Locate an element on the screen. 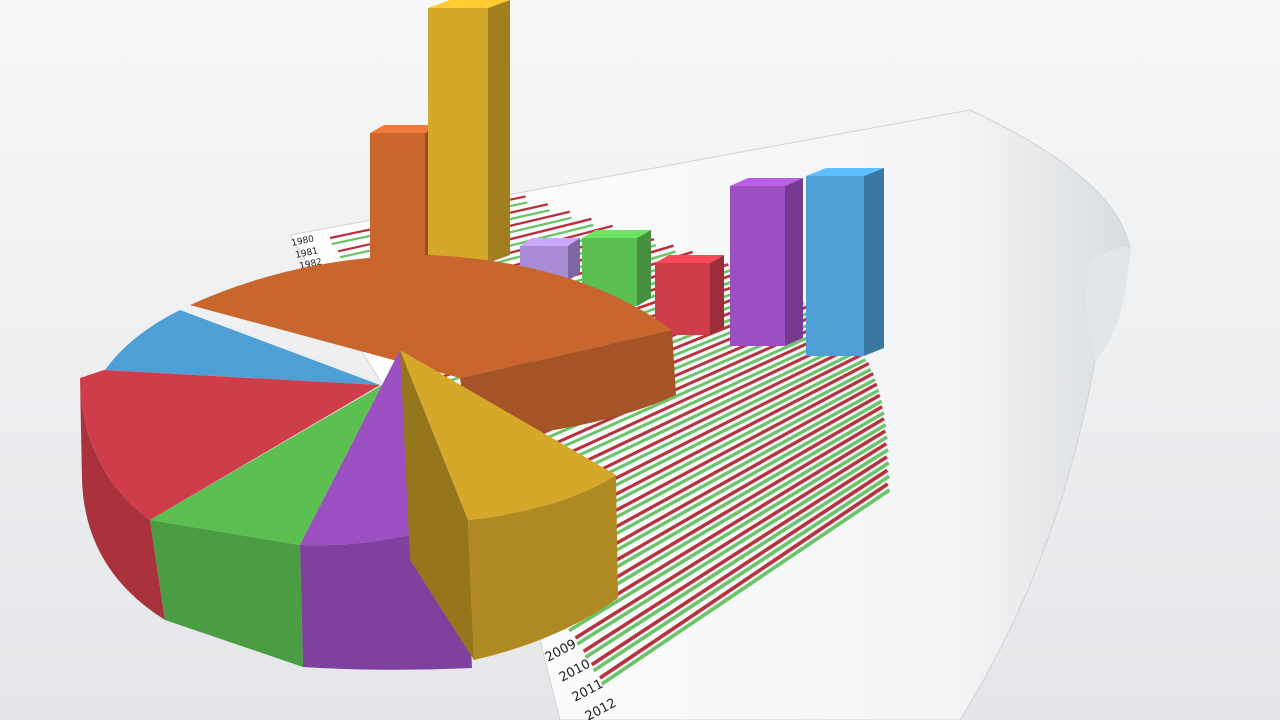 The width and height of the screenshot is (1280, 720). blue-pie-slice is located at coordinates (242, 347).